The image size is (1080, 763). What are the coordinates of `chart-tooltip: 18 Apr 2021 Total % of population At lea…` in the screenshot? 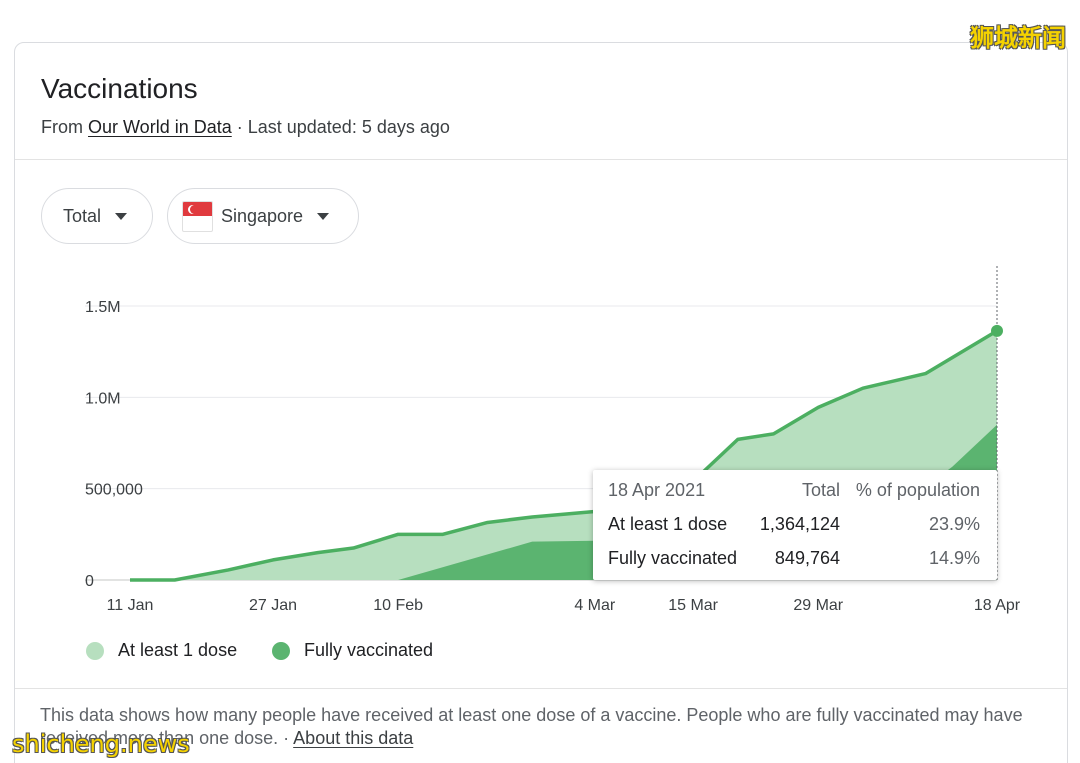 It's located at (795, 525).